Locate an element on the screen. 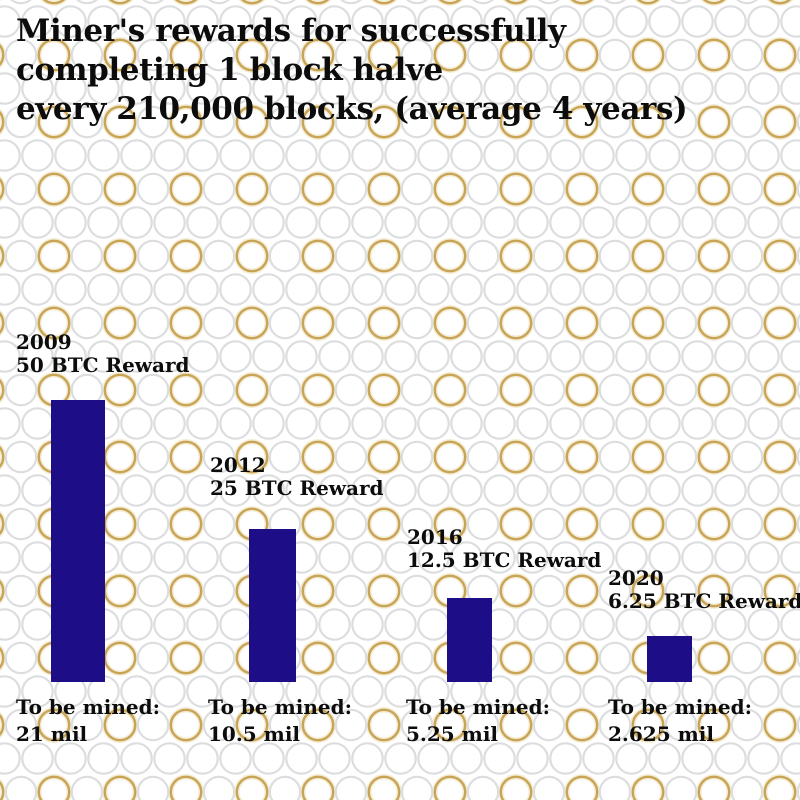  bar-reward-label: 25 BTC Reward is located at coordinates (297, 488).